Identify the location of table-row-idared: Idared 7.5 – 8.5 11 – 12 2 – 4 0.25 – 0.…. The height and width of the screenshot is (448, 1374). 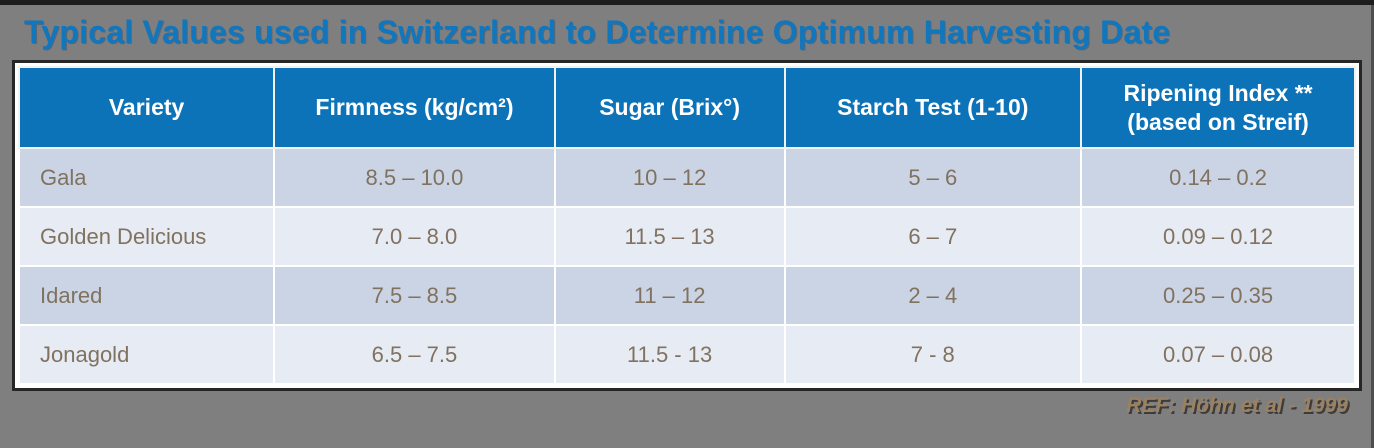
(686, 295).